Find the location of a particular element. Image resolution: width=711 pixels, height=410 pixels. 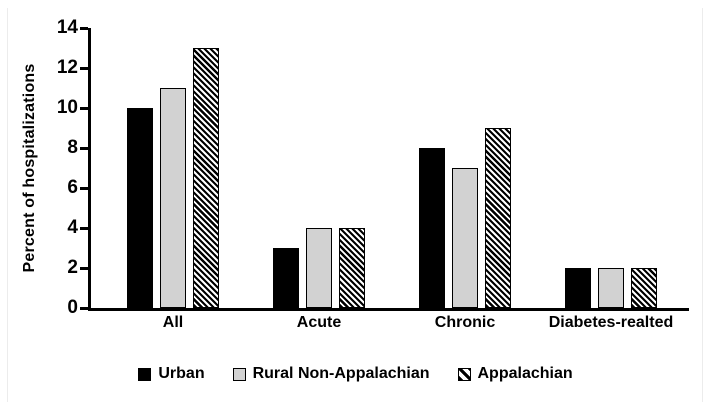

legend-item-appalachian: Appalachian is located at coordinates (515, 374).